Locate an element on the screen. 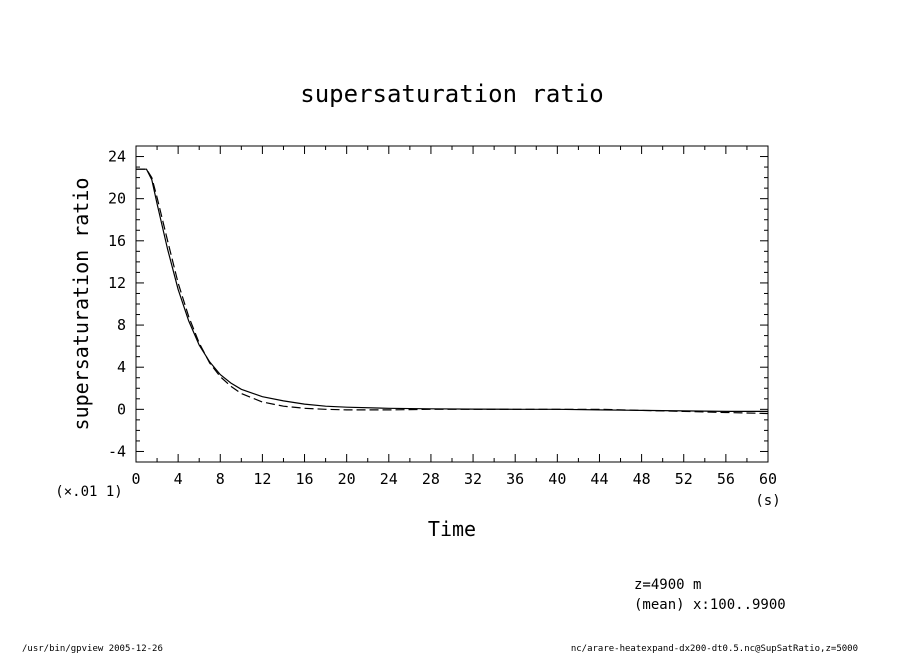  mean-range-annotation: (mean) x:100..9900 is located at coordinates (710, 605).